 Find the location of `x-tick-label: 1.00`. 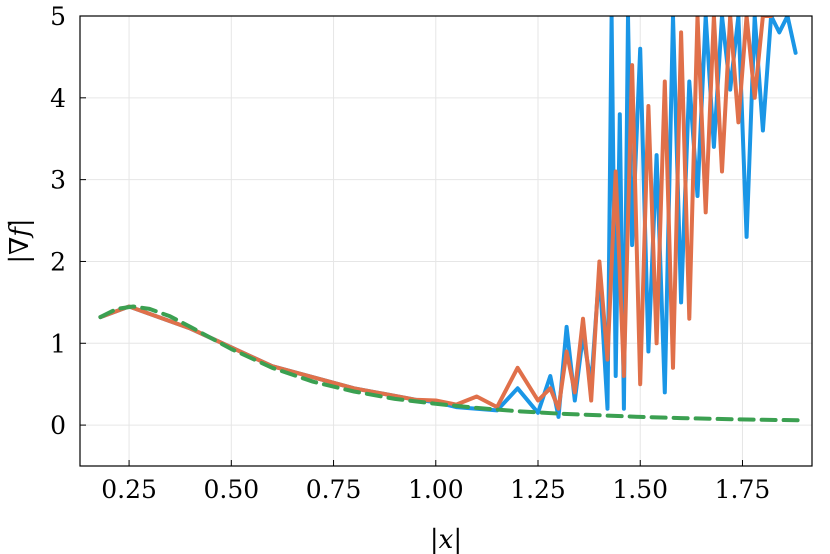

x-tick-label: 1.00 is located at coordinates (436, 489).